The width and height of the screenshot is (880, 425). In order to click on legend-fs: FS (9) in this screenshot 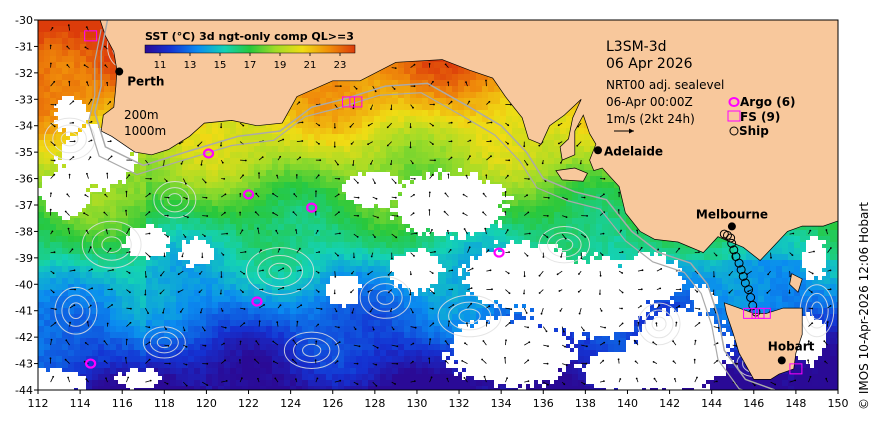, I will do `click(760, 117)`.